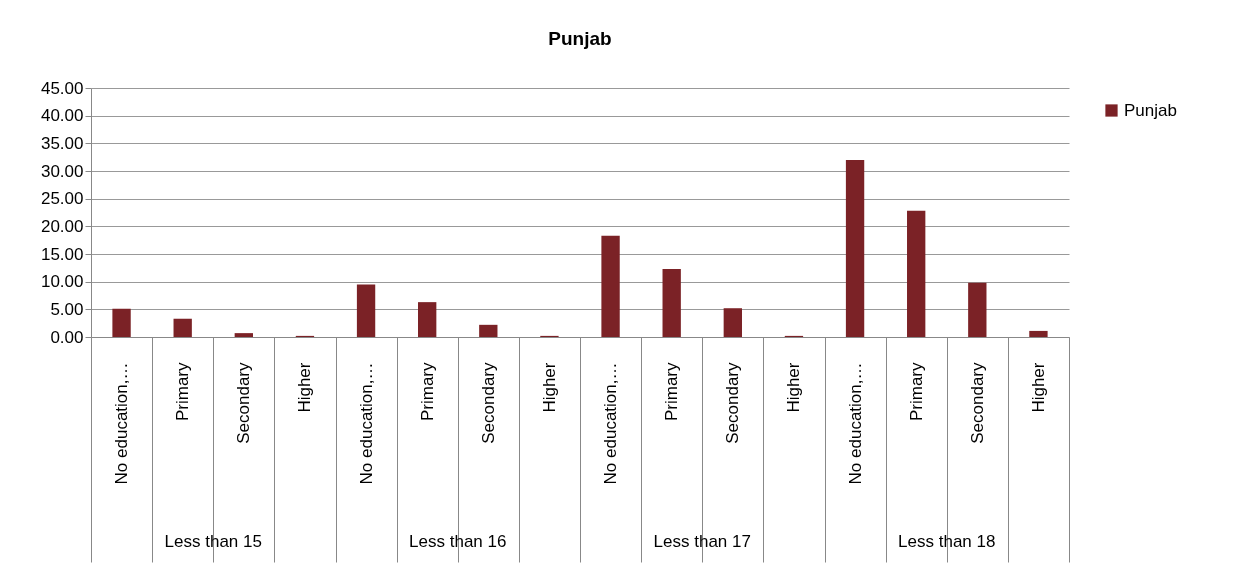  I want to click on text: Less than 16, so click(458, 541).